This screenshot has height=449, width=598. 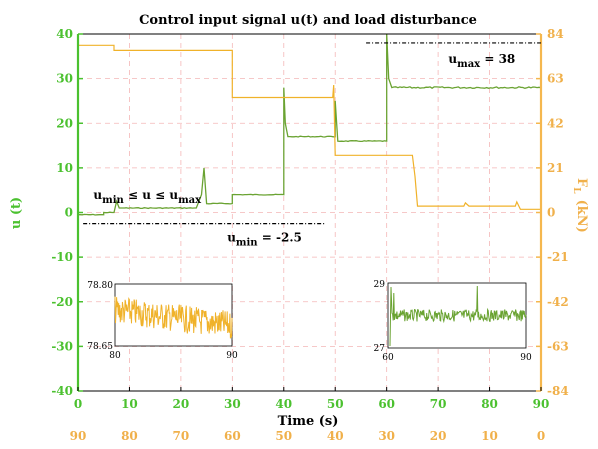 I want to click on inset-u-x-tick: 90, so click(x=526, y=358).